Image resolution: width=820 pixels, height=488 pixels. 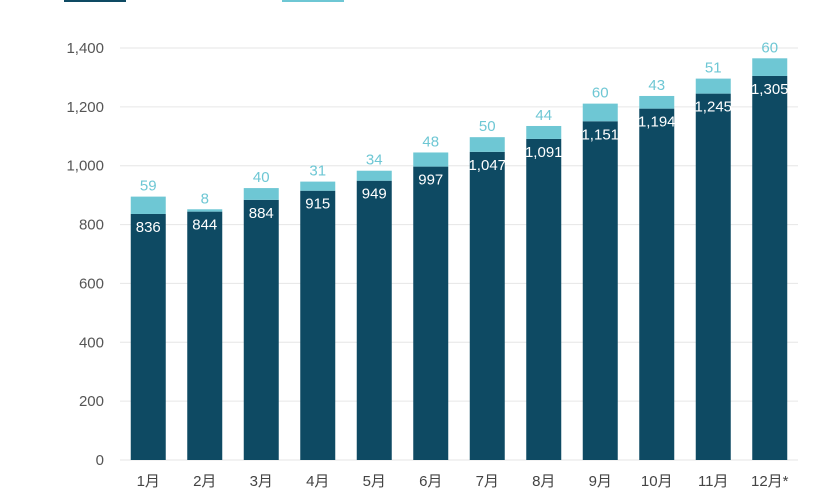 I want to click on y-axis: 0 200 400 600 800 1,000 1,200 1,400, so click(x=85, y=254).